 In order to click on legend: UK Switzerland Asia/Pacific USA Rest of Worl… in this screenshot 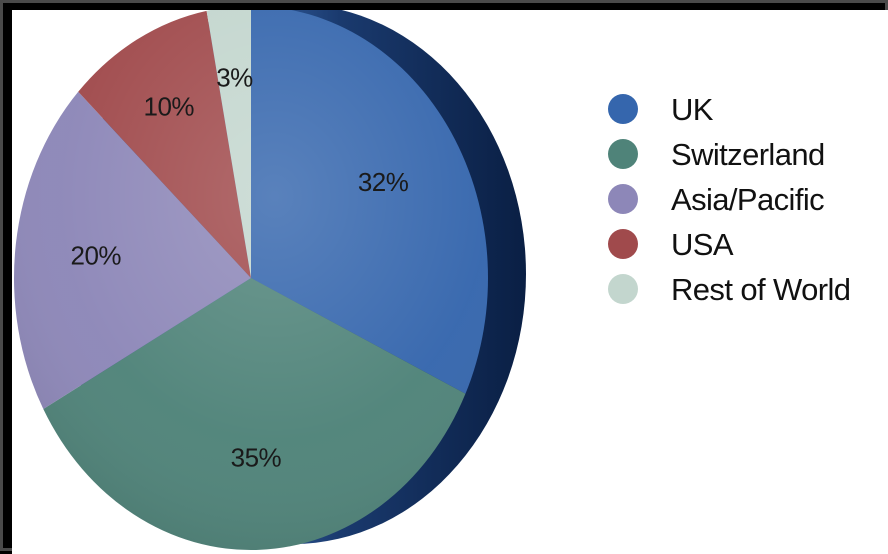, I will do `click(729, 199)`.